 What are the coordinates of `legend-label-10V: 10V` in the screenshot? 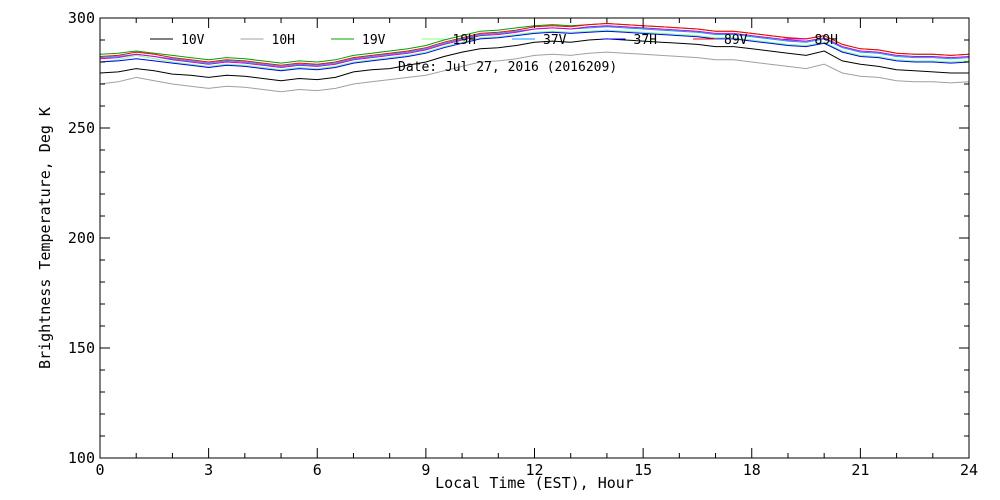 It's located at (193, 40).